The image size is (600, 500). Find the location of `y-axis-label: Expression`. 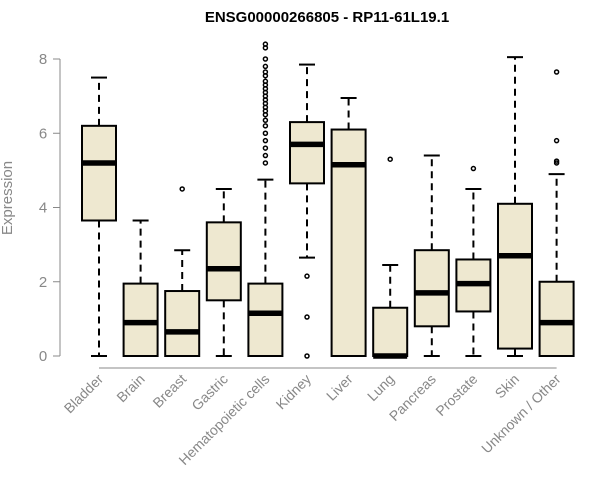

y-axis-label: Expression is located at coordinates (8, 198).